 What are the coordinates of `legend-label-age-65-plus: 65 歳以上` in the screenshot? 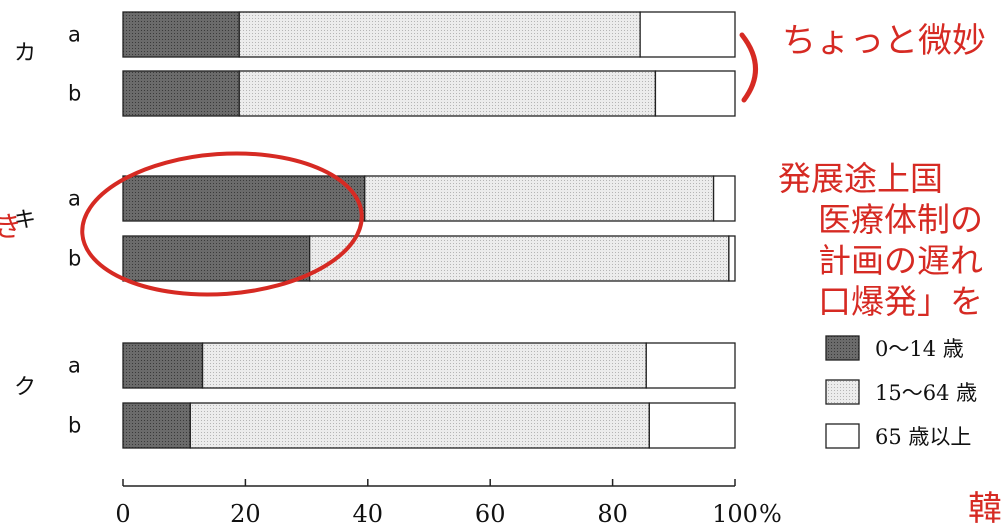 It's located at (923, 437).